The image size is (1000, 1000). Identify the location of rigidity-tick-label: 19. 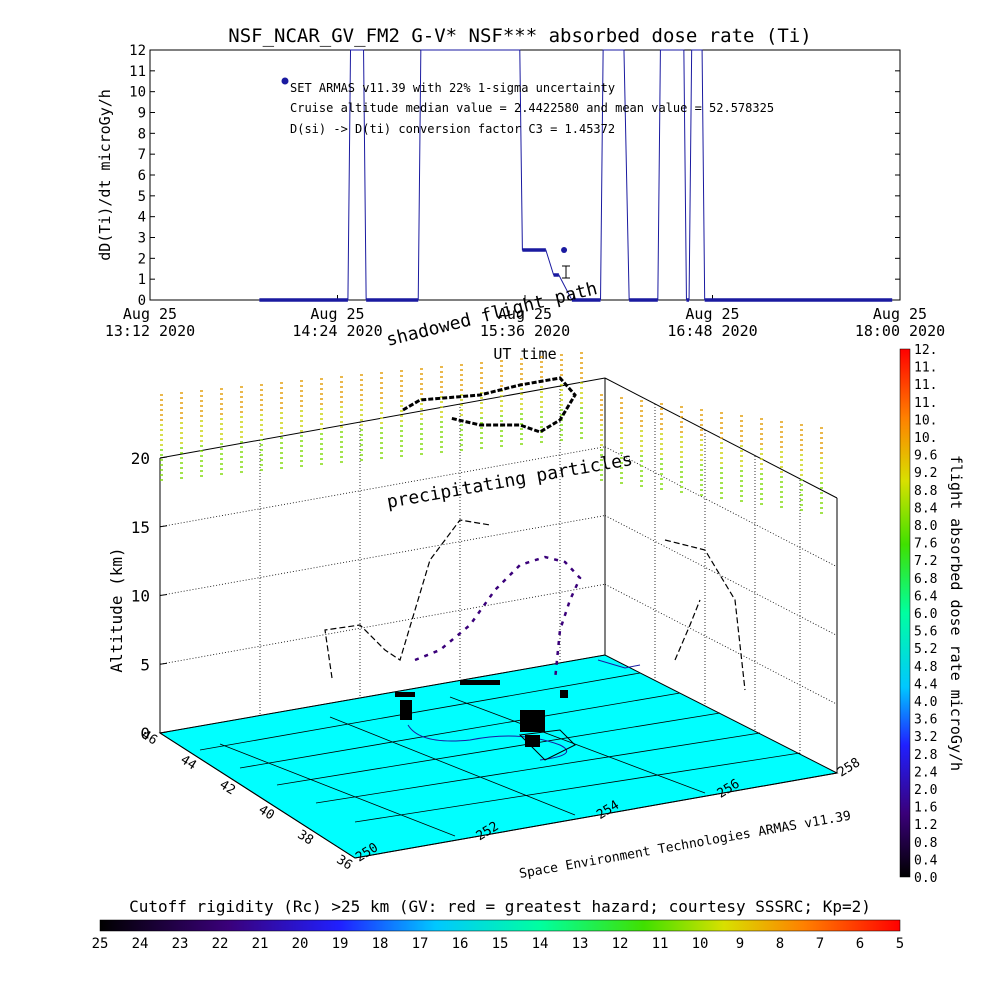
(340, 944).